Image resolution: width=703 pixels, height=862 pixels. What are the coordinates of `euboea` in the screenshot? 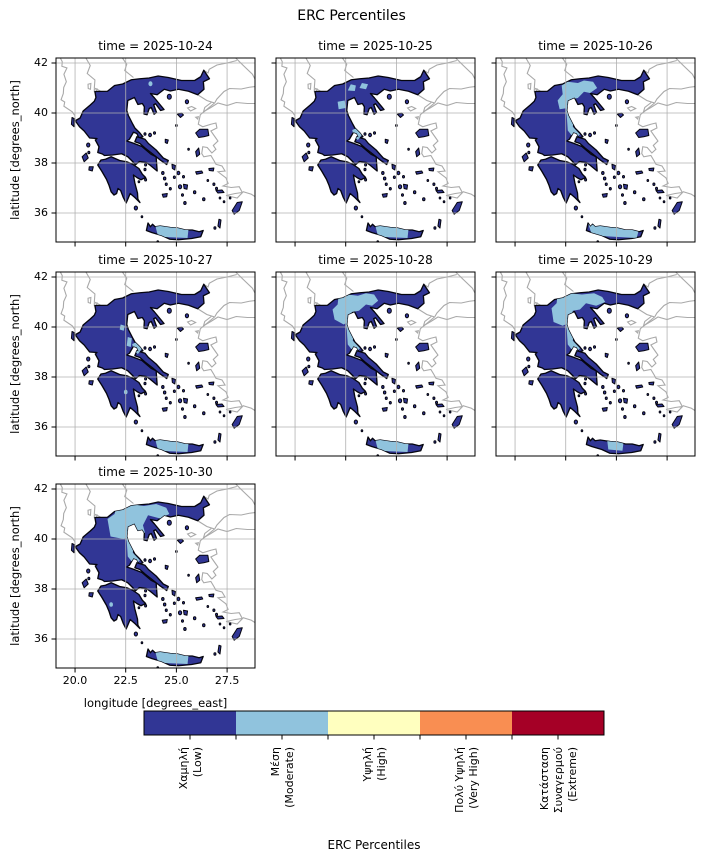 It's located at (591, 365).